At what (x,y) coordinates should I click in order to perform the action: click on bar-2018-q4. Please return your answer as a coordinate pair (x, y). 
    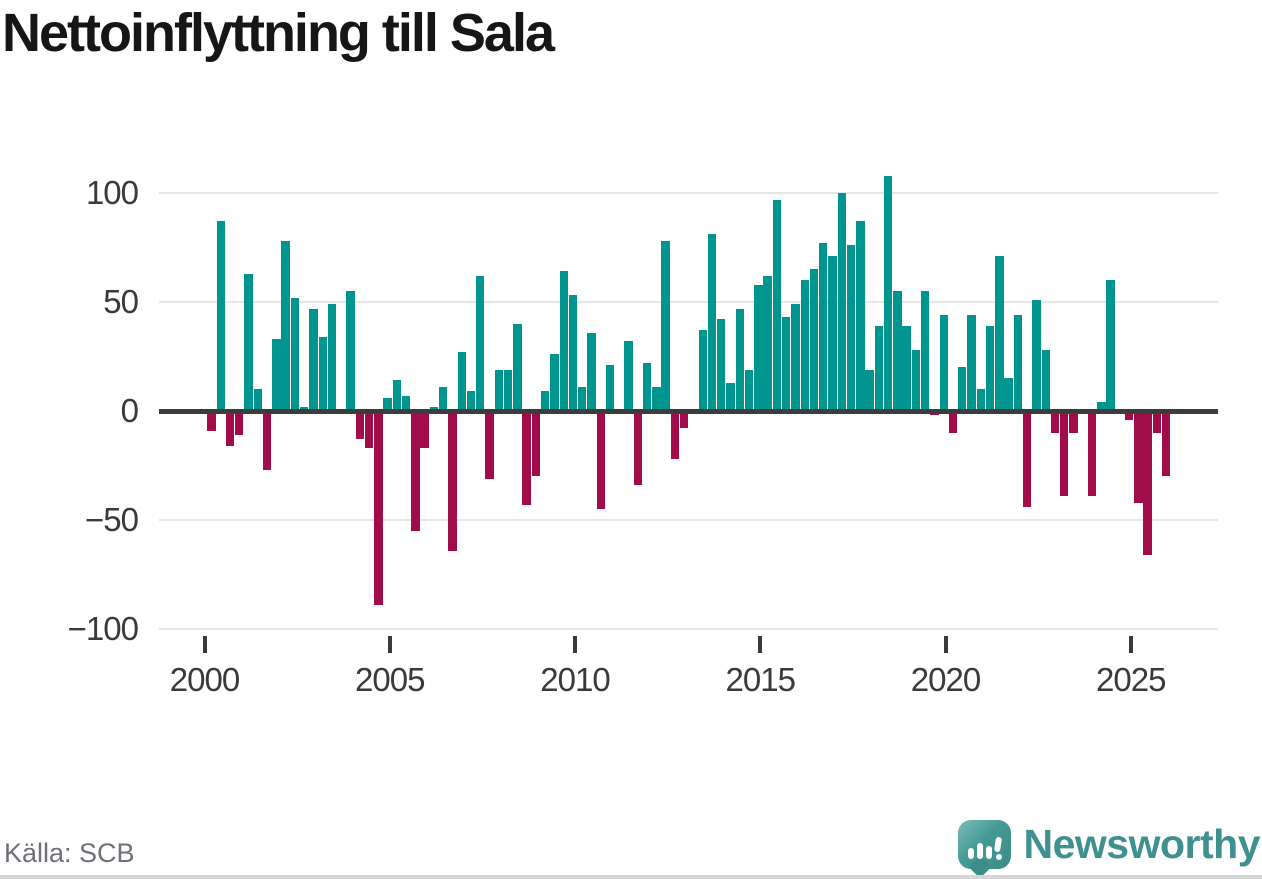
    Looking at the image, I should click on (906, 368).